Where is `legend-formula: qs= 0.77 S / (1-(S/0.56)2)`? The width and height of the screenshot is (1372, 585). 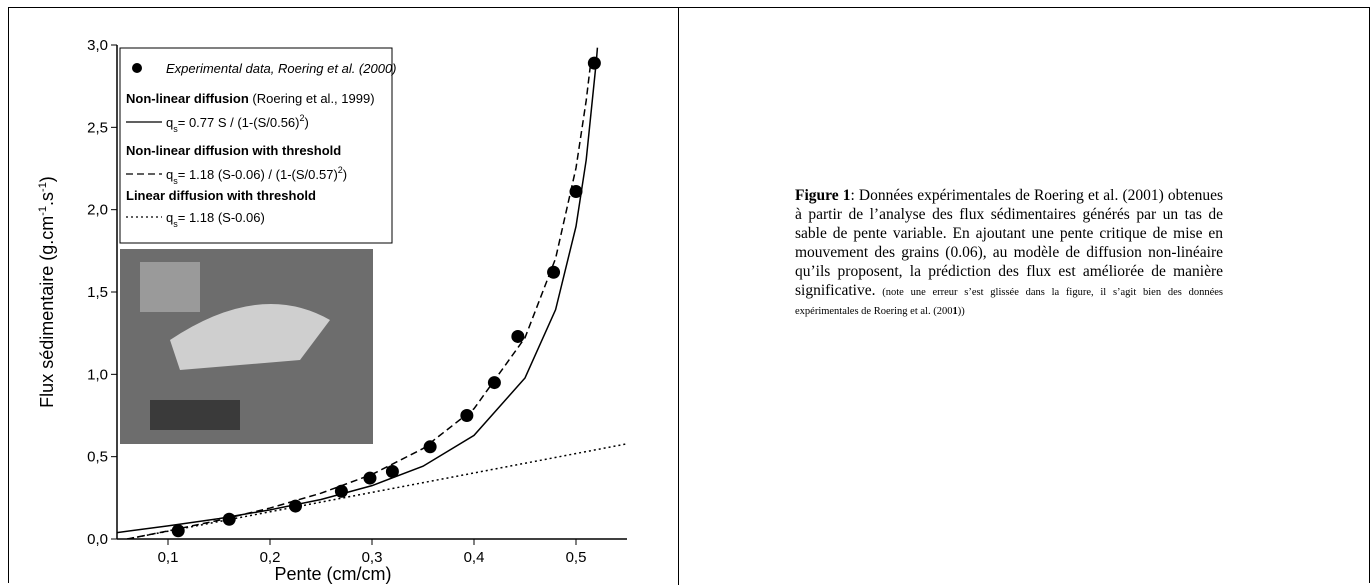 legend-formula: qs= 0.77 S / (1-(S/0.56)2) is located at coordinates (237, 123).